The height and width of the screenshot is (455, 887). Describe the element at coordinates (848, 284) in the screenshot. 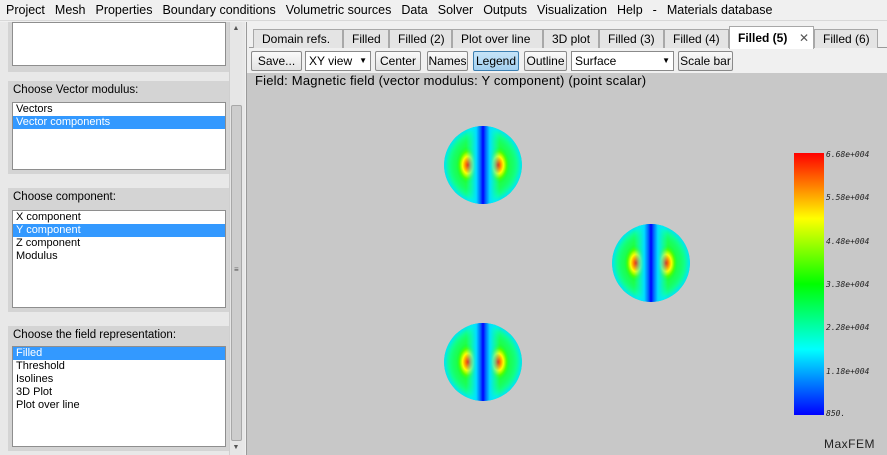

I see `colorbar-label-4: 3.38e+004` at that location.